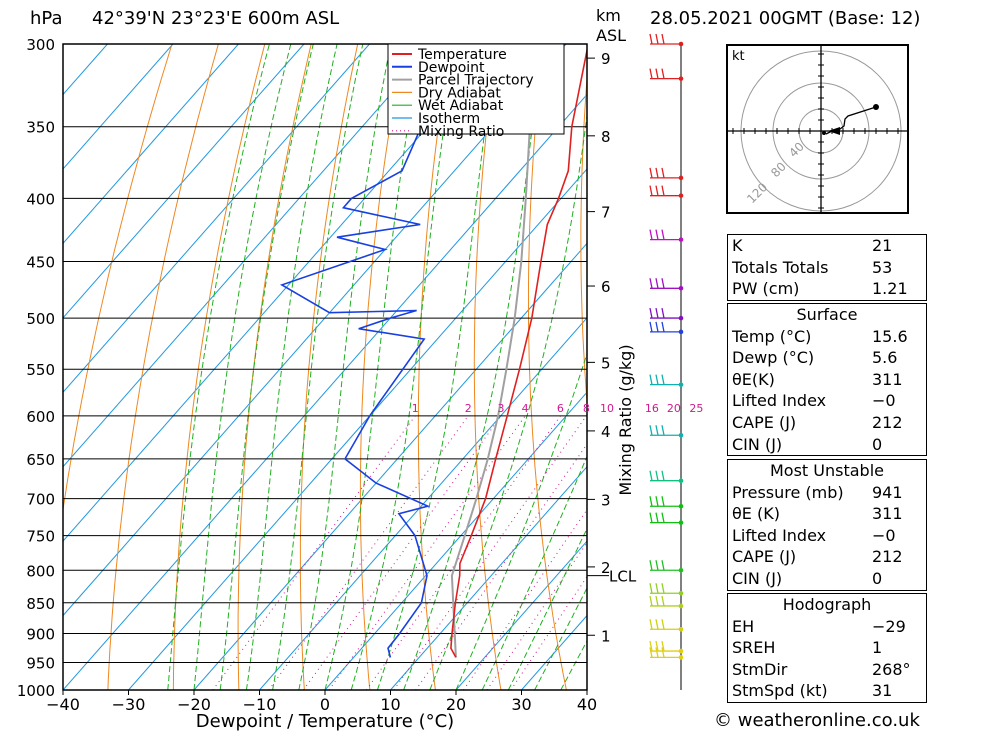 The width and height of the screenshot is (1000, 733). I want to click on dewpoint-line, so click(367, 355).